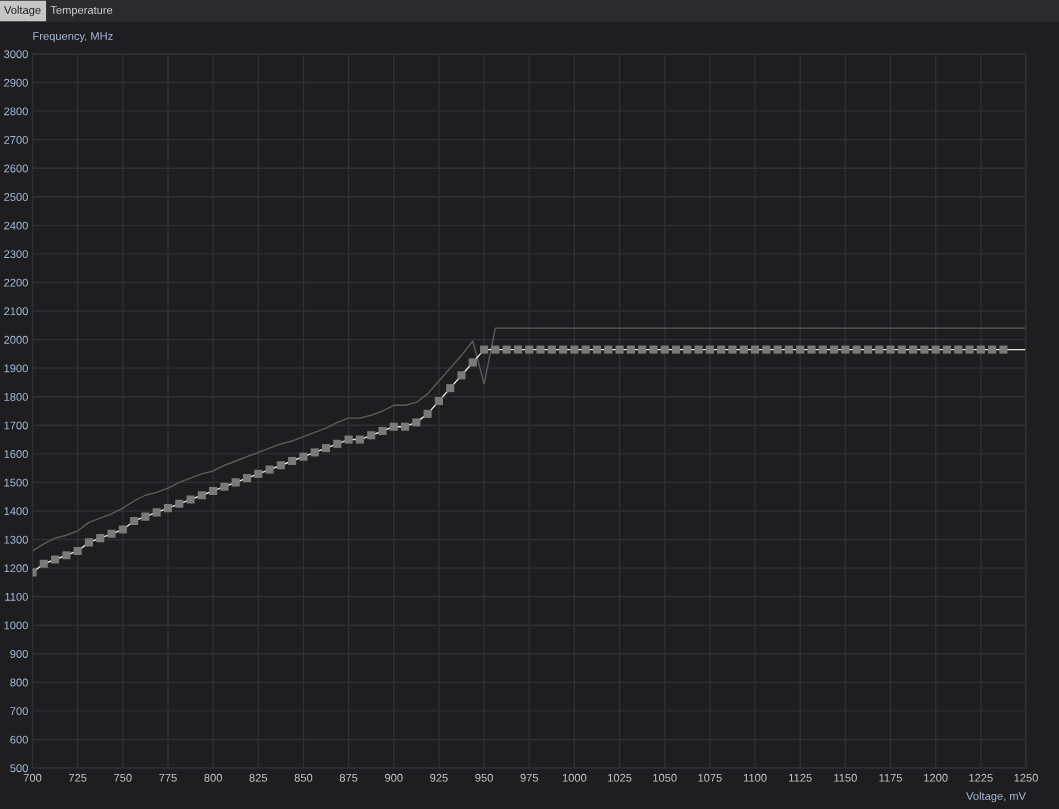 The width and height of the screenshot is (1059, 809). Describe the element at coordinates (168, 777) in the screenshot. I see `x-tick-label: 775` at that location.